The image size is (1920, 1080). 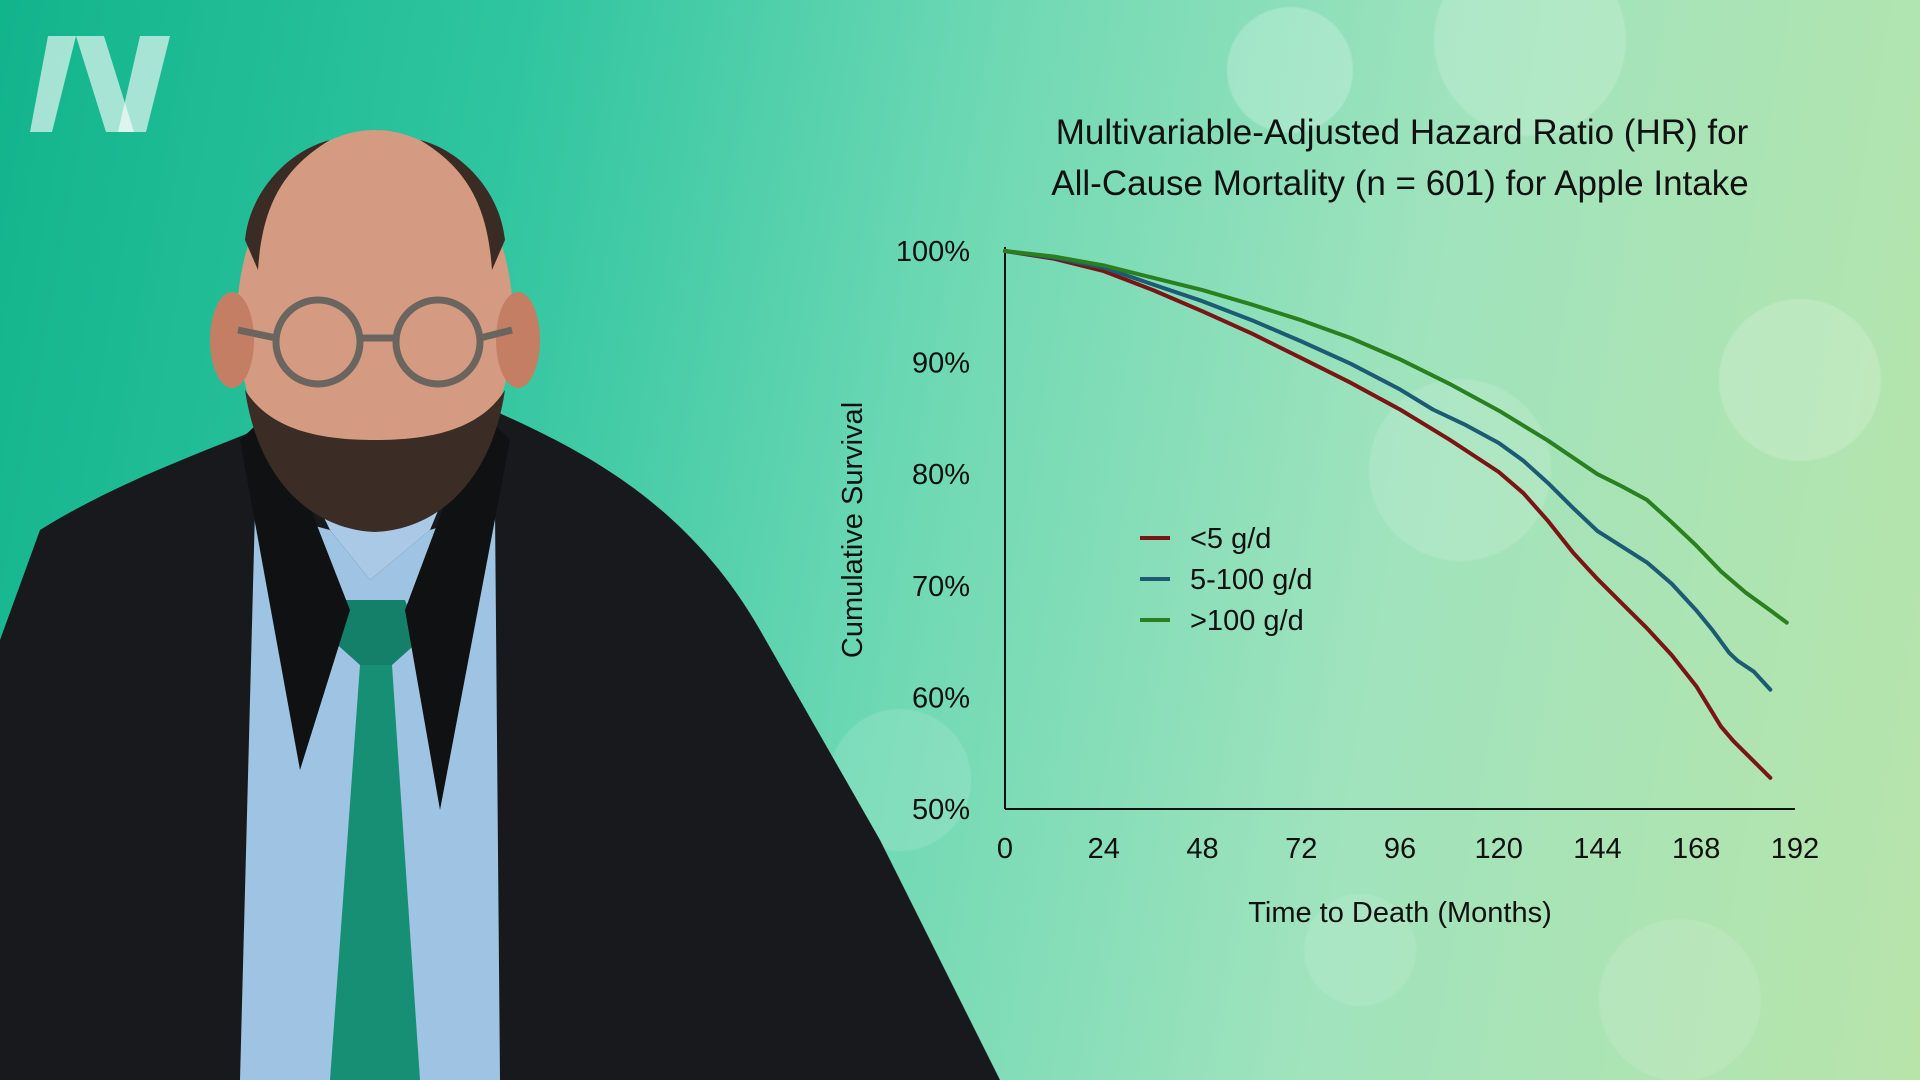 I want to click on lapels, so click(x=375, y=610).